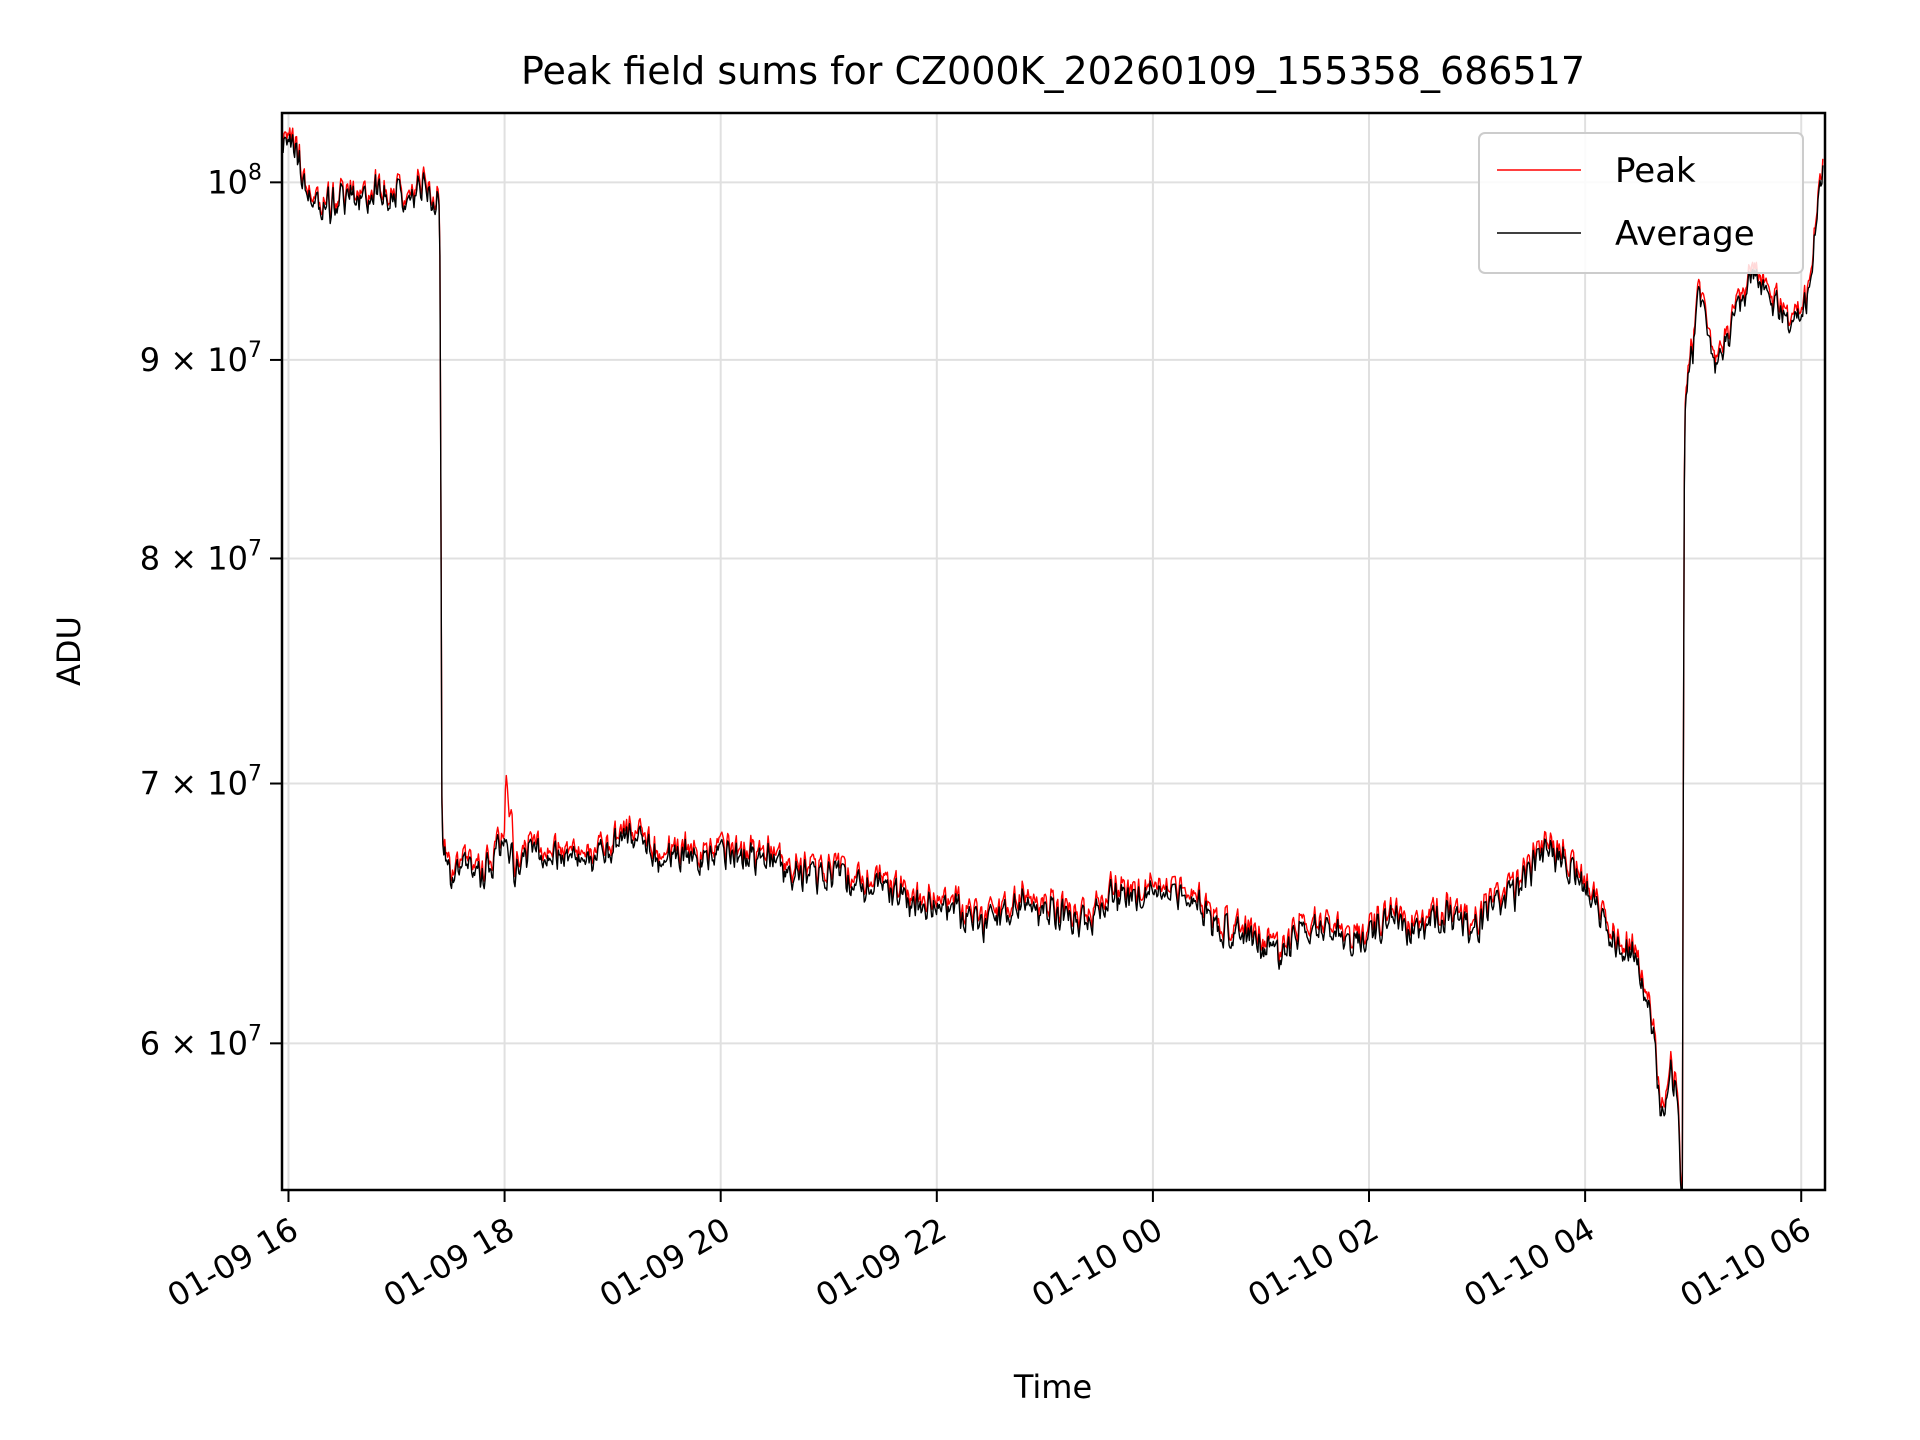  I want to click on x-tick-label: 01-10 04, so click(1530, 1262).